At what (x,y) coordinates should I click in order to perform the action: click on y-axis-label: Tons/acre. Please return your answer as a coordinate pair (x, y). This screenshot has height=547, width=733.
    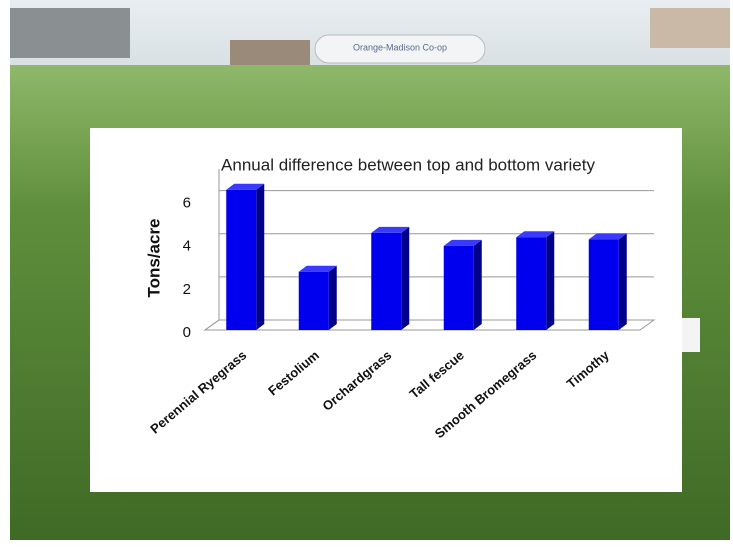
    Looking at the image, I should click on (153, 257).